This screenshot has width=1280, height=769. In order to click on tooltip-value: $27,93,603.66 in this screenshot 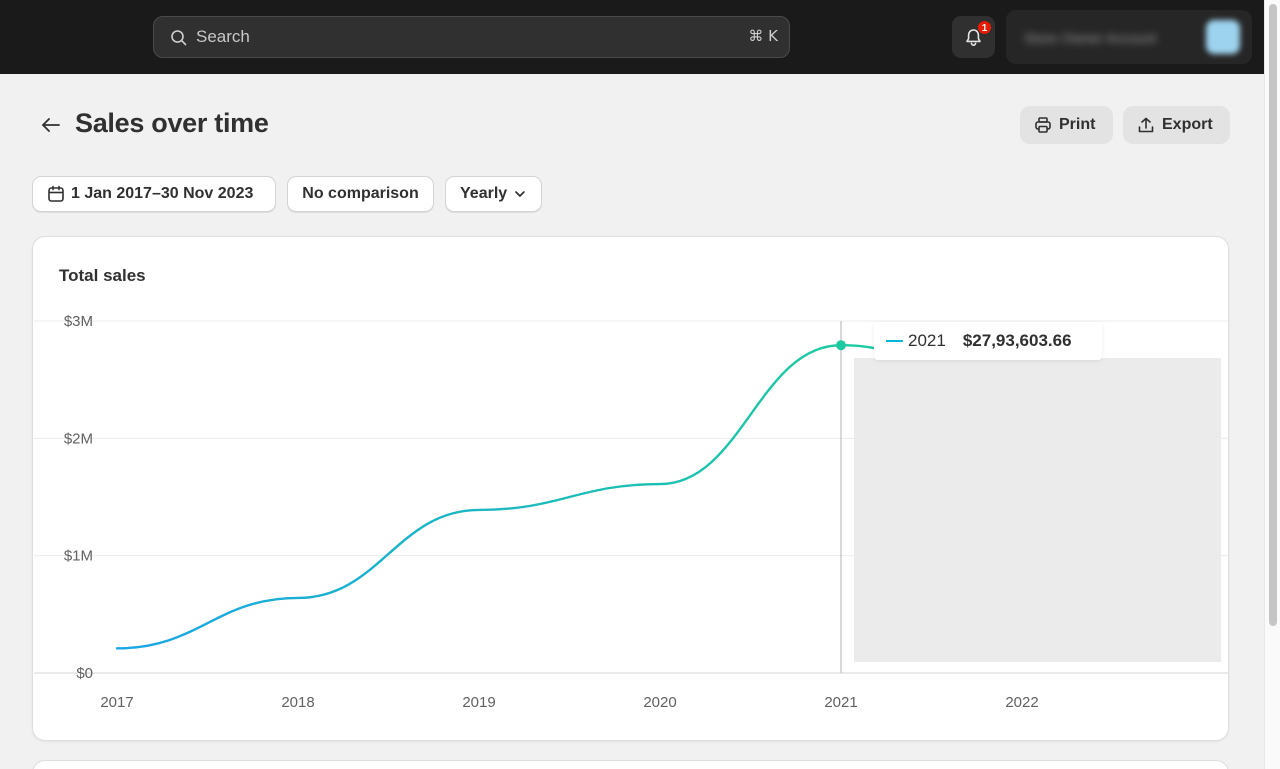, I will do `click(1017, 340)`.